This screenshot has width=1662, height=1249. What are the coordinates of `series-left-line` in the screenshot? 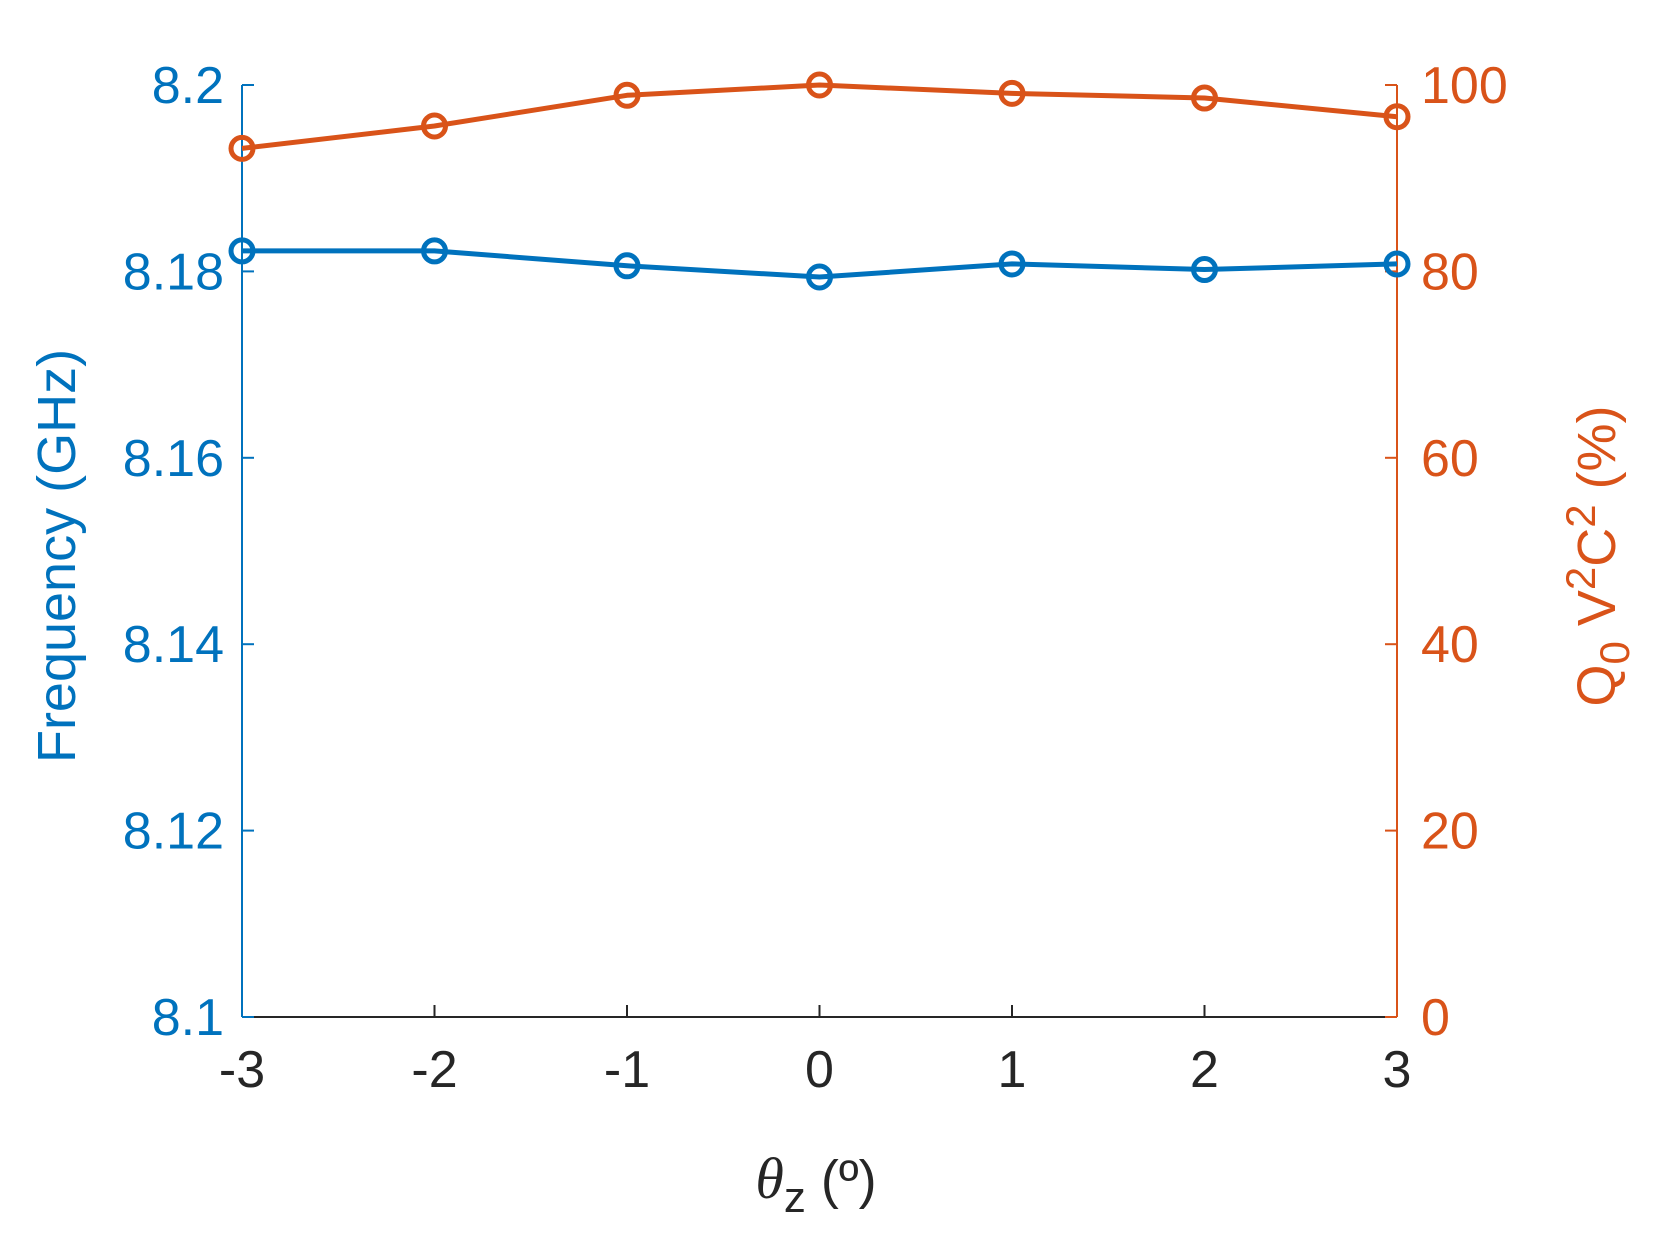 It's located at (820, 264).